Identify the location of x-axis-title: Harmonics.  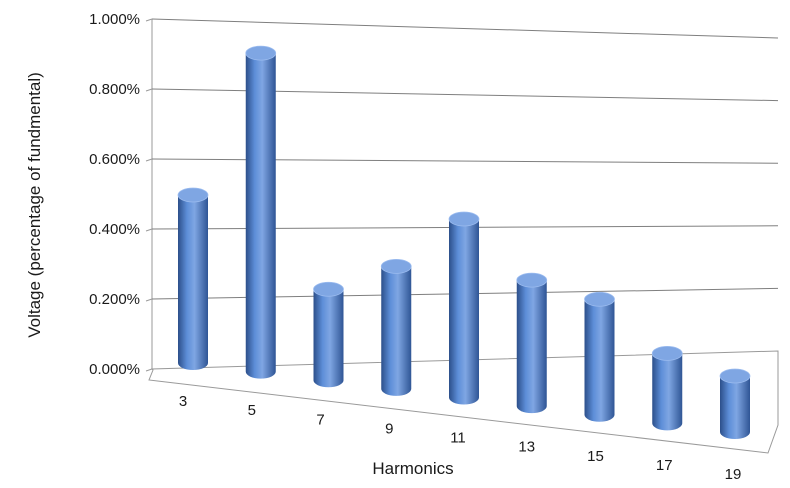
(412, 468).